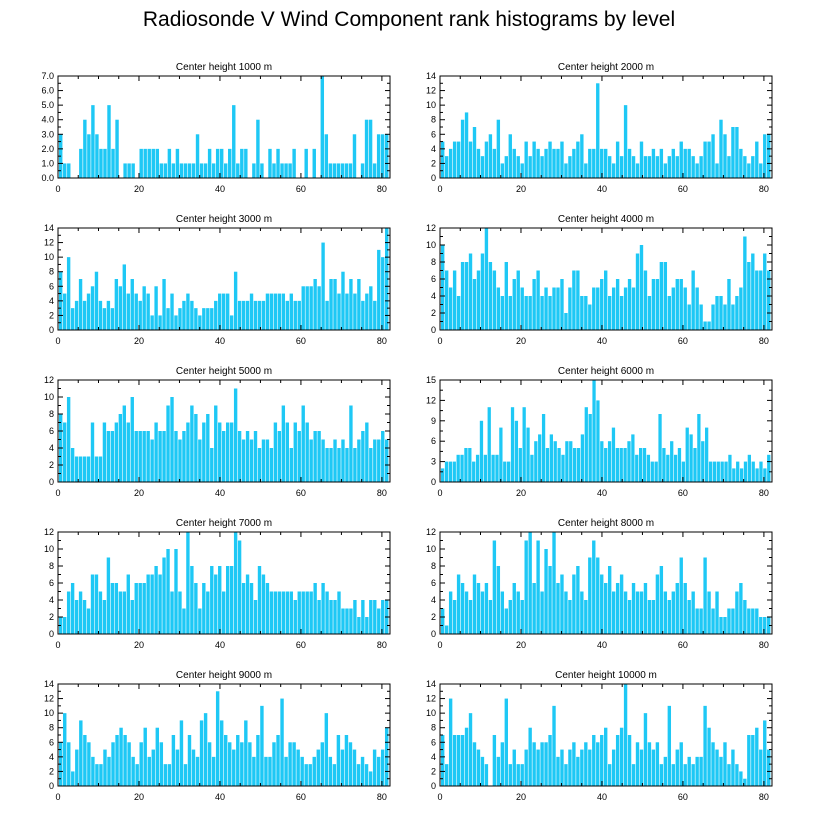 The image size is (818, 824). Describe the element at coordinates (683, 189) in the screenshot. I see `x-tick-label: 60` at that location.